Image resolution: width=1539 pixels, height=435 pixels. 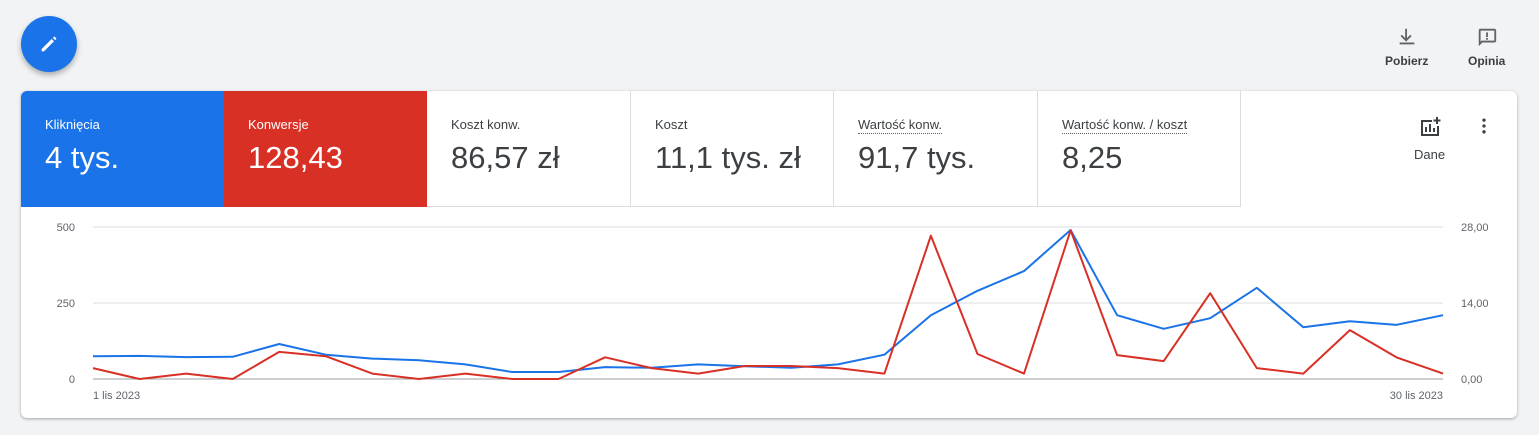 I want to click on metric-label: Koszt konw., so click(x=486, y=124).